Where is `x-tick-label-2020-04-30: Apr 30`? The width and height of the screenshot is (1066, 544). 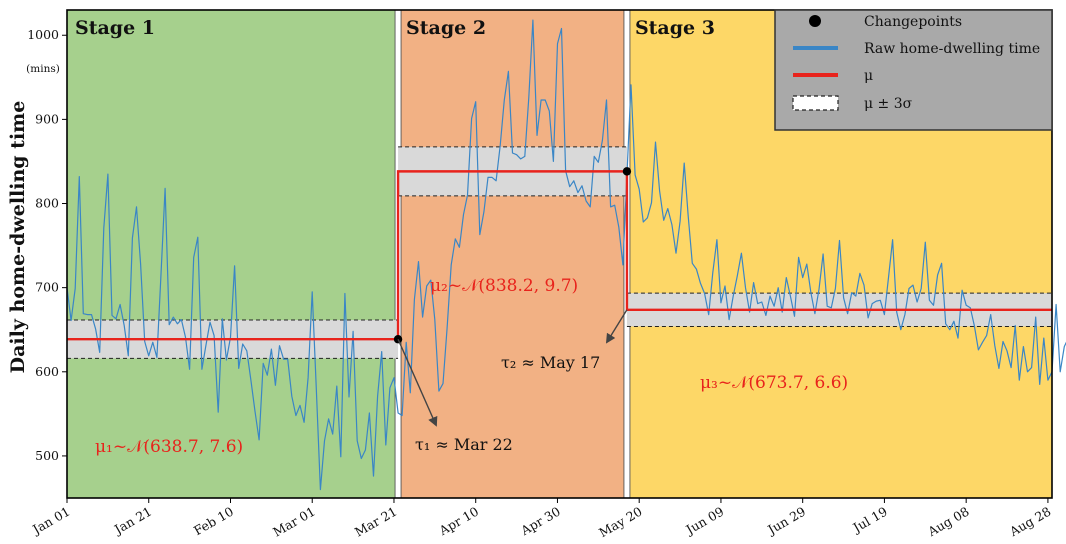
x-tick-label-2020-04-30: Apr 30 is located at coordinates (540, 521).